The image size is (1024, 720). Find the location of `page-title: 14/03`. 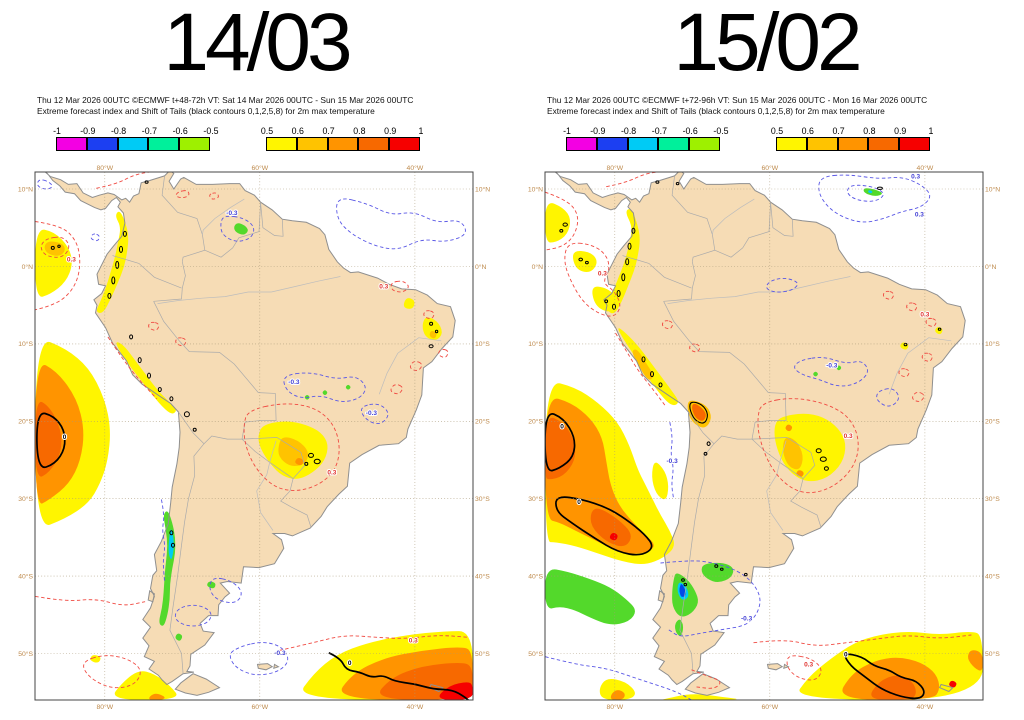

page-title: 14/03 is located at coordinates (257, 44).